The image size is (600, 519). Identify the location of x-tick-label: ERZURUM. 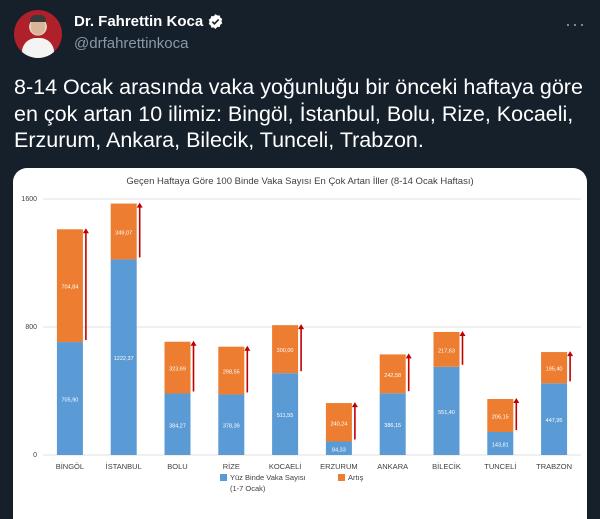
(339, 466).